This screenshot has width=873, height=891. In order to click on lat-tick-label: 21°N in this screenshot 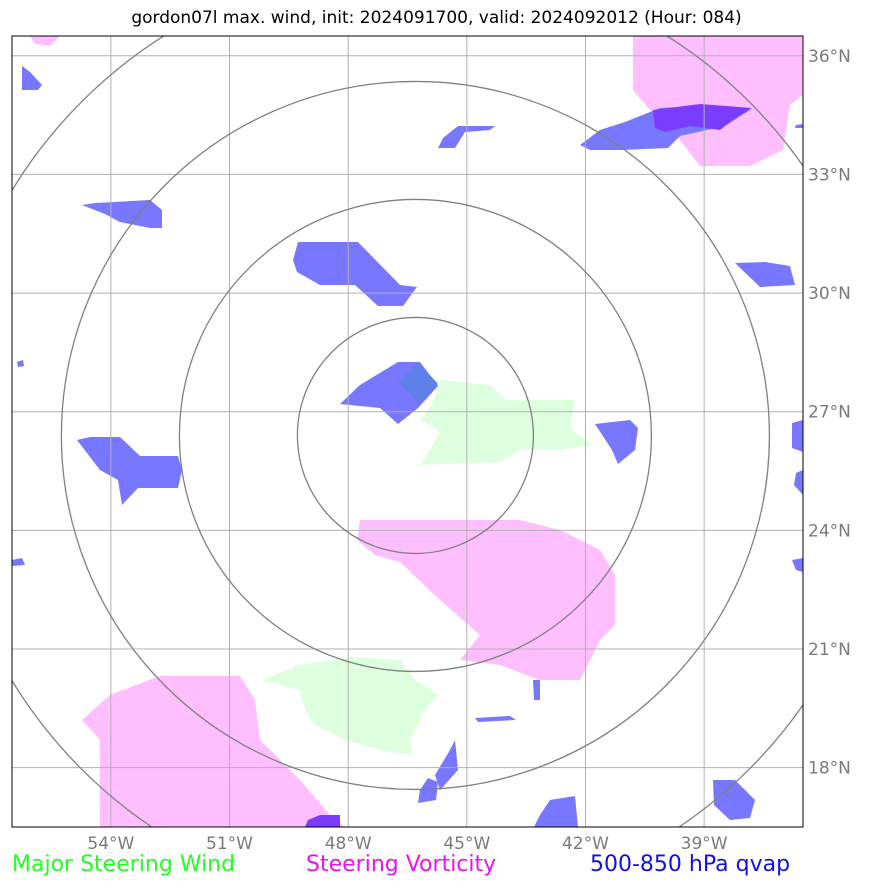, I will do `click(829, 650)`.